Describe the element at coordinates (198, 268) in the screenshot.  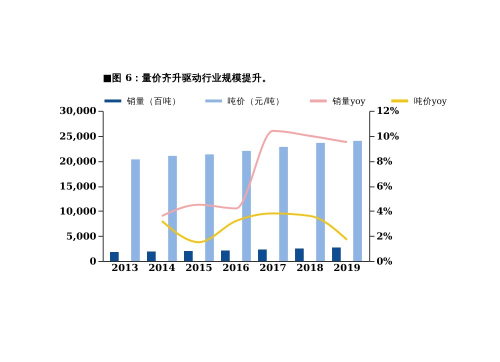
I see `x-tick-label: 2015` at that location.